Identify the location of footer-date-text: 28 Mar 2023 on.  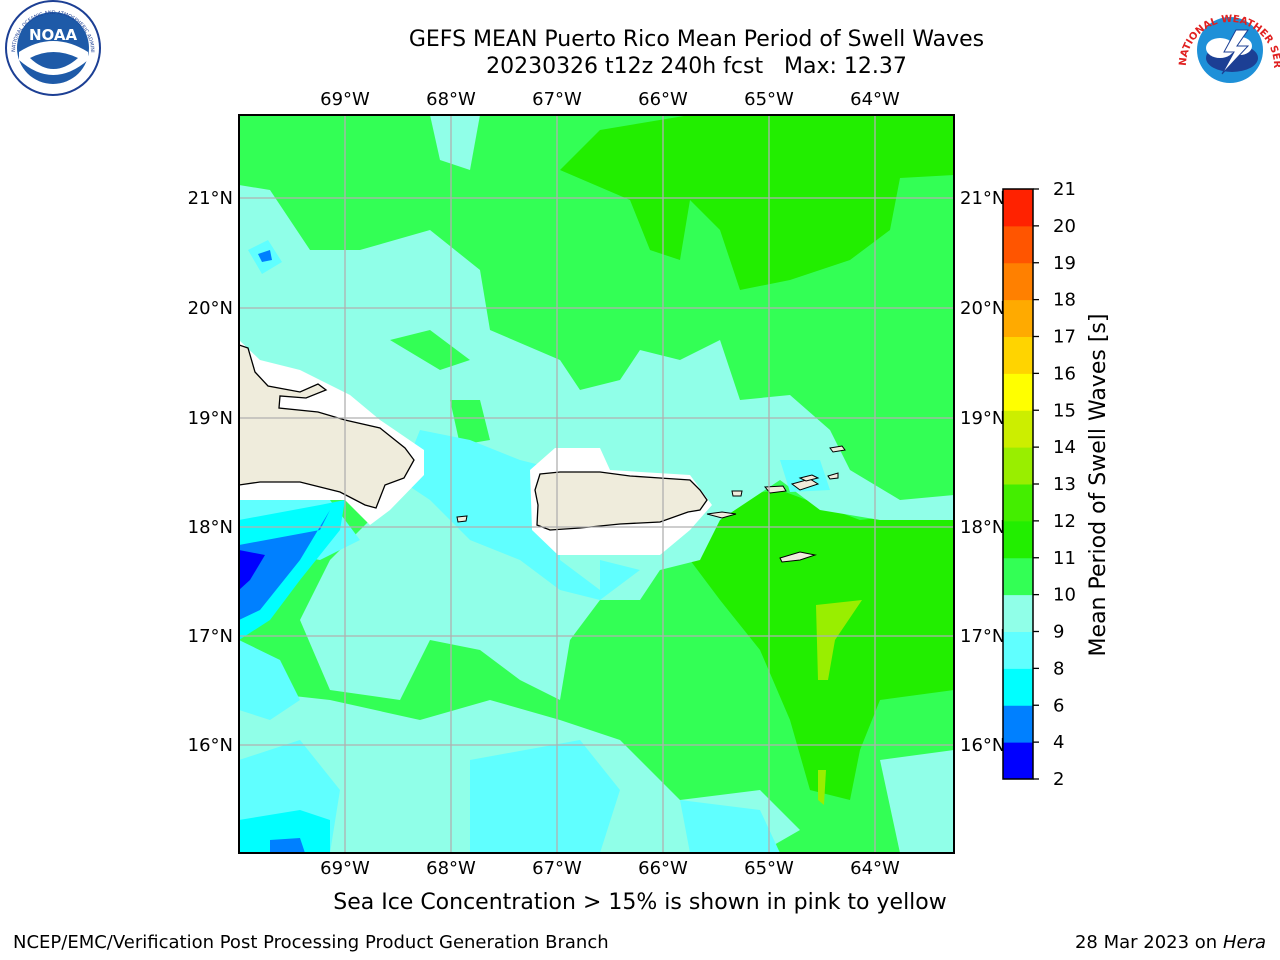
(1146, 942).